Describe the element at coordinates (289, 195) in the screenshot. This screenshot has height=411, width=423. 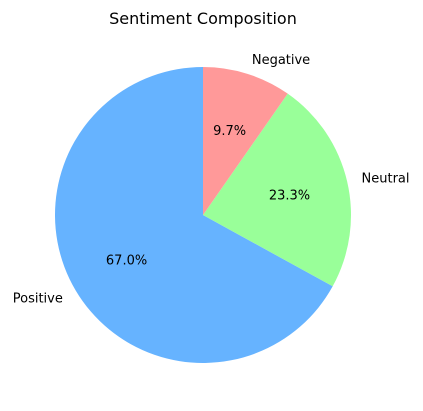
I see `pie-percent-label-neutral: 23.3%` at that location.